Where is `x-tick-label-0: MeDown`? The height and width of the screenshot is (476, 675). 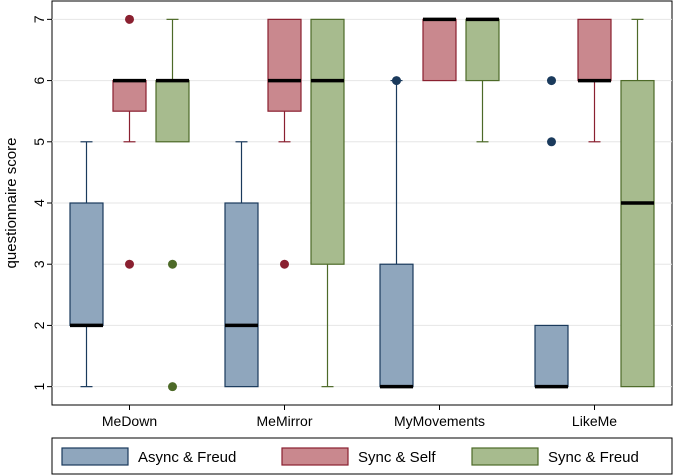
x-tick-label-0: MeDown is located at coordinates (129, 421).